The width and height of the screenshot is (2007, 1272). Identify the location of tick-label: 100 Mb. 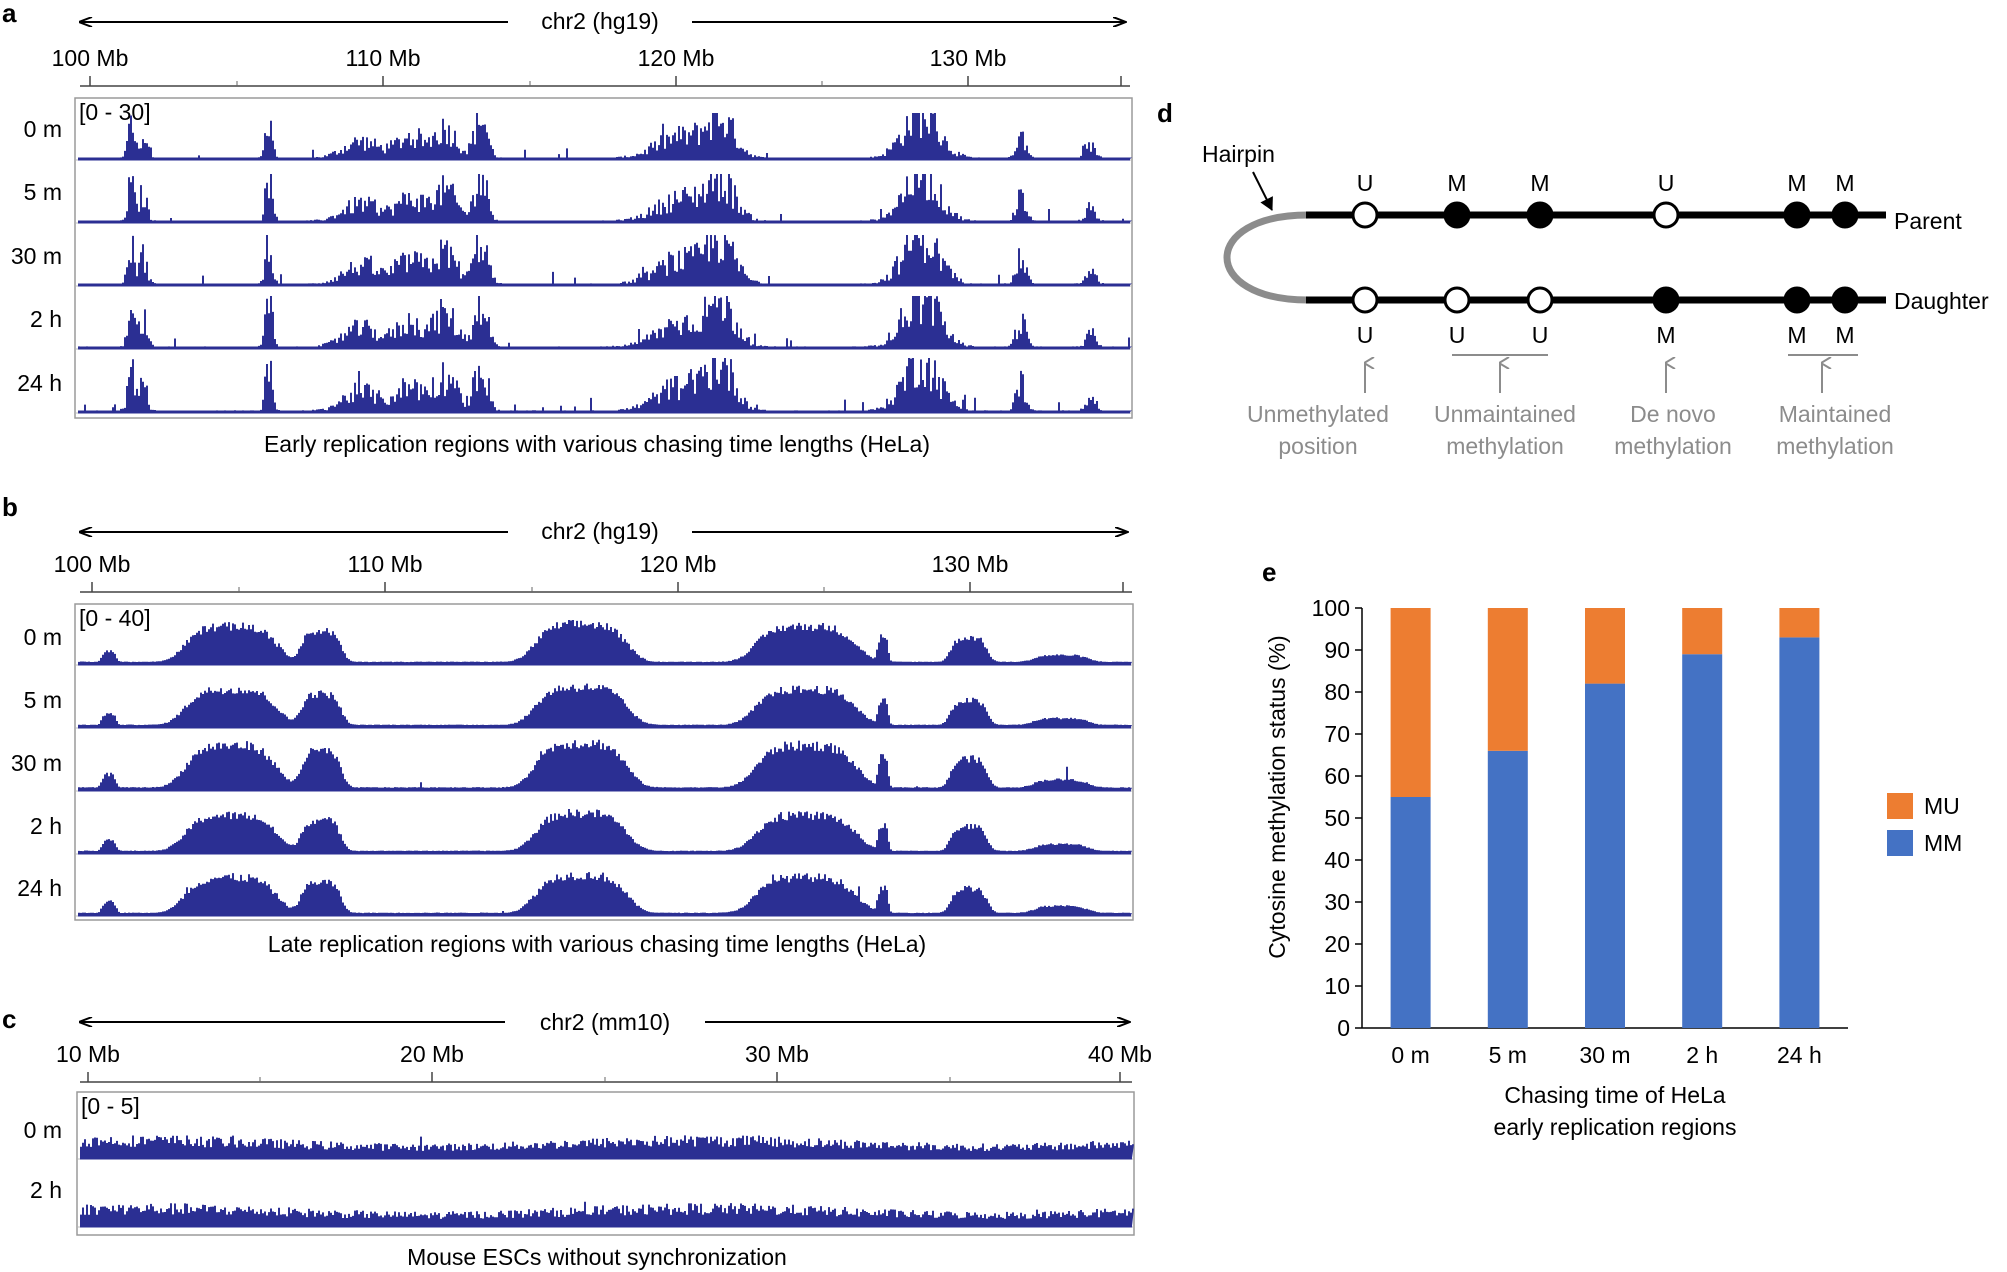
(90, 58).